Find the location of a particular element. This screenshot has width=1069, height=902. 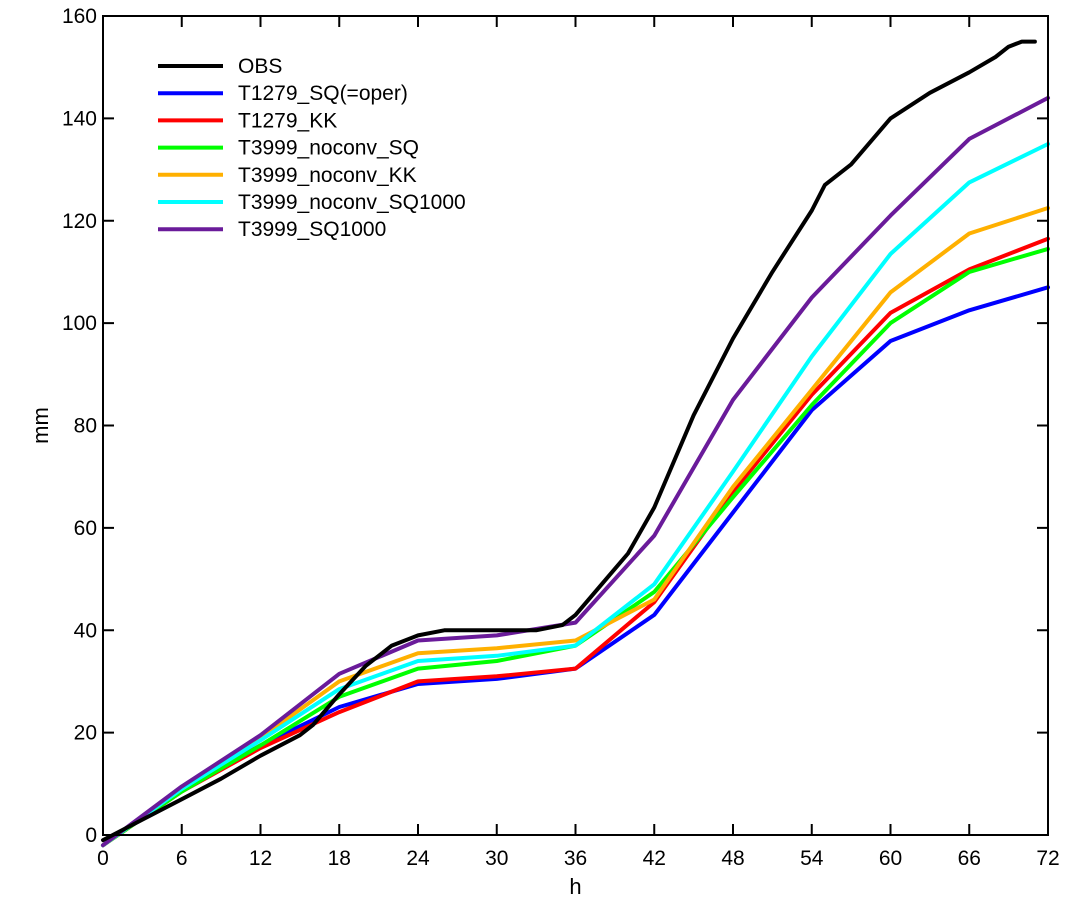

legend-label: T1279_SQ(=oper) is located at coordinates (323, 93).